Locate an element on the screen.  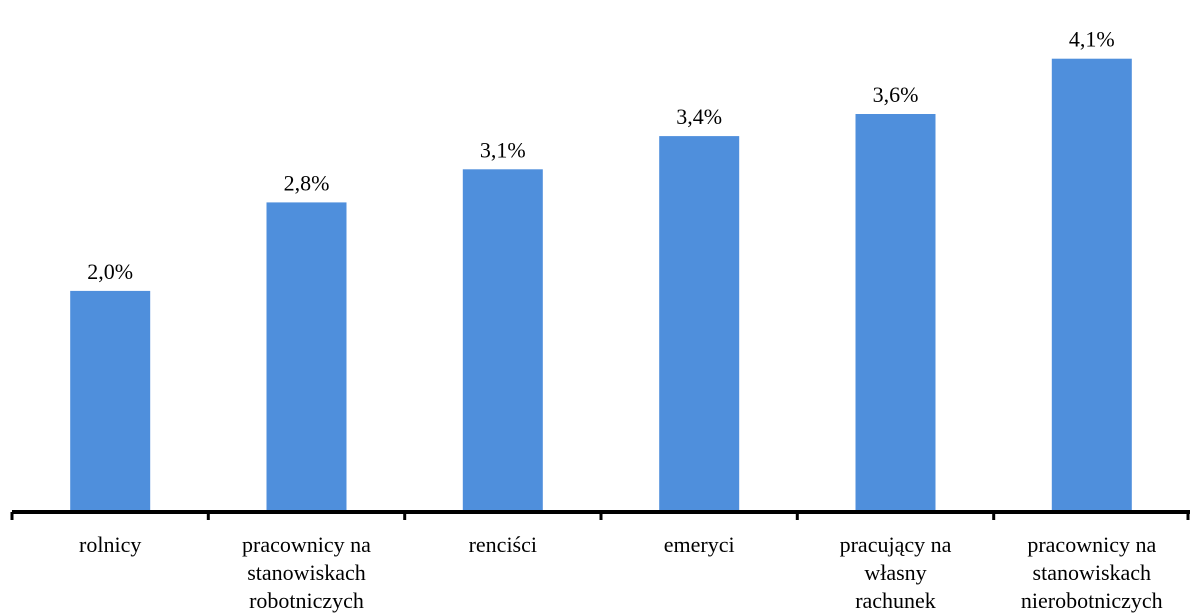
category-label-line: rolnicy is located at coordinates (110, 544).